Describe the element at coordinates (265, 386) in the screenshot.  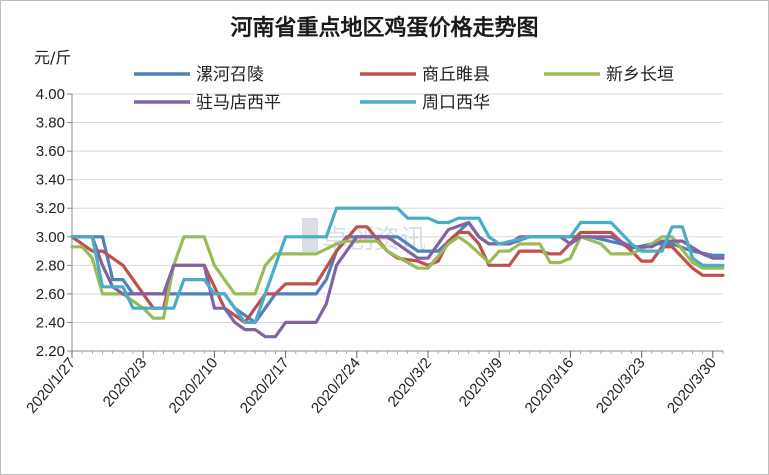
I see `x-tick-label: 2020/2/17` at that location.